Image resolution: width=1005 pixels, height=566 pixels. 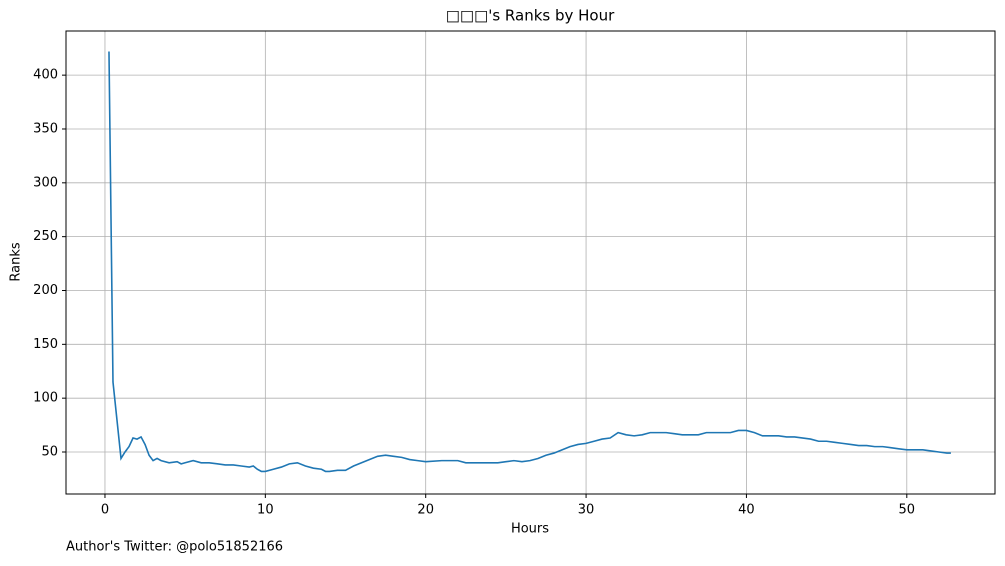 I want to click on y-tick-label: 100, so click(x=45, y=398).